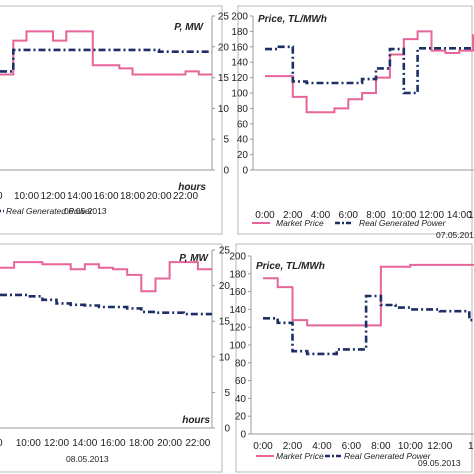 The width and height of the screenshot is (474, 474). I want to click on y-tick-label: 160, so click(237, 292).